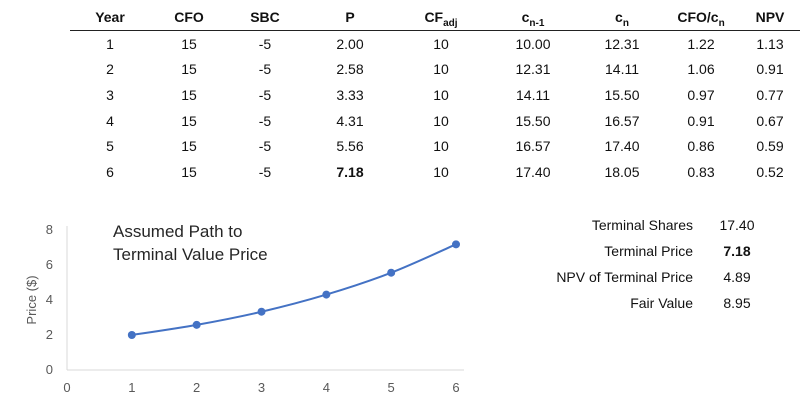 The width and height of the screenshot is (811, 415). I want to click on table-header-row: Year CFO SBC P CFadj cn-1 cn CFO/cn NPV, so click(435, 17).